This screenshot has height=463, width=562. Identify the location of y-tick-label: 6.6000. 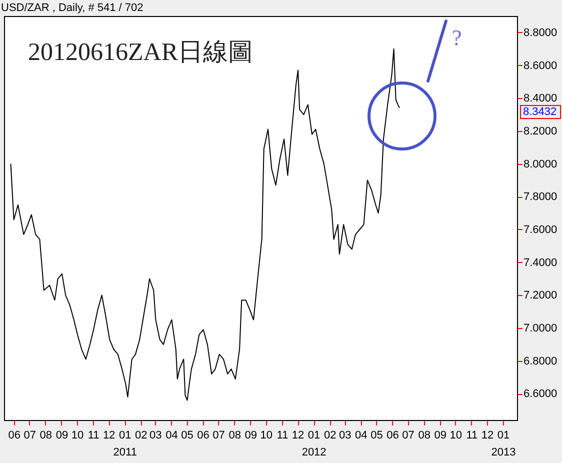
(541, 394).